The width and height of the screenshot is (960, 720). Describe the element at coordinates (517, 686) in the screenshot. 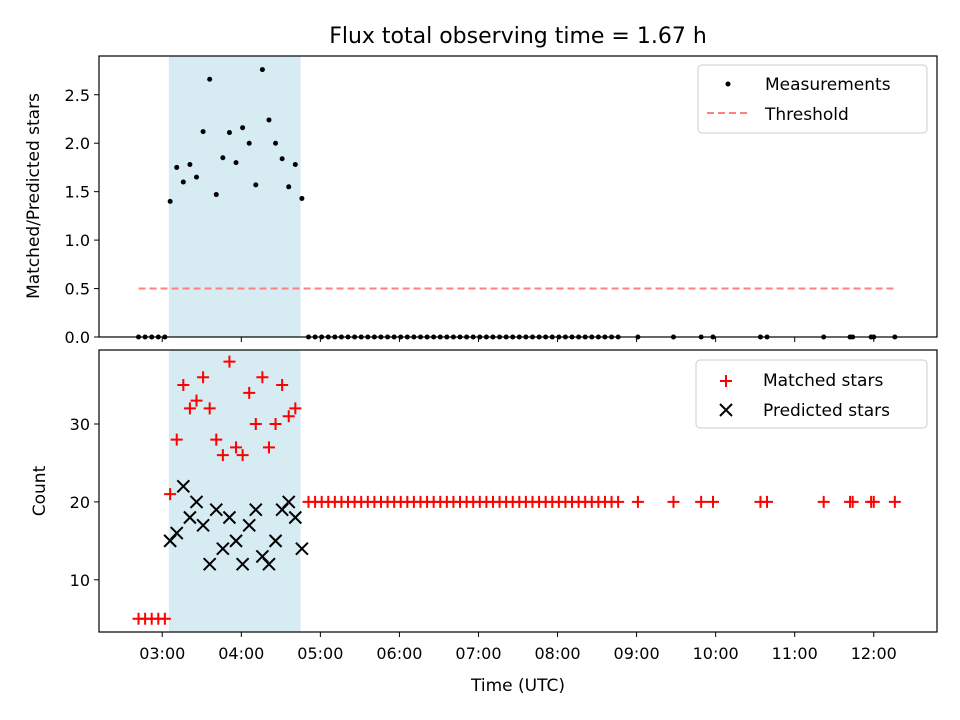

I see `bottom-x-axis-label: Time (UTC)` at that location.